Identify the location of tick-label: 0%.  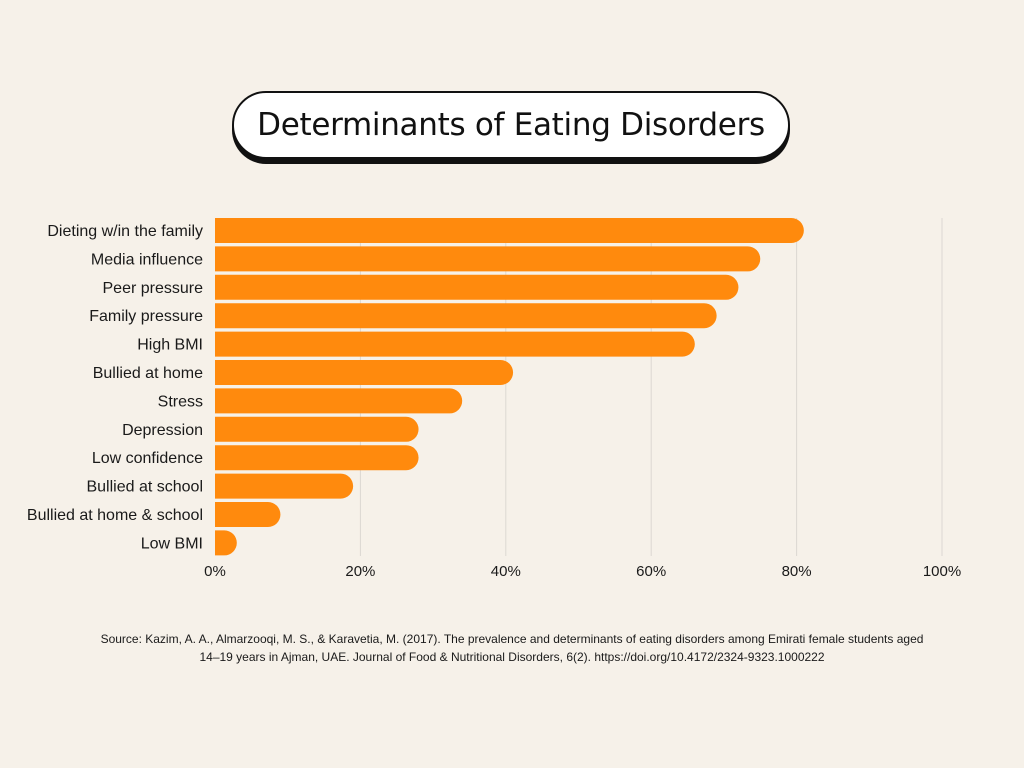
(215, 571).